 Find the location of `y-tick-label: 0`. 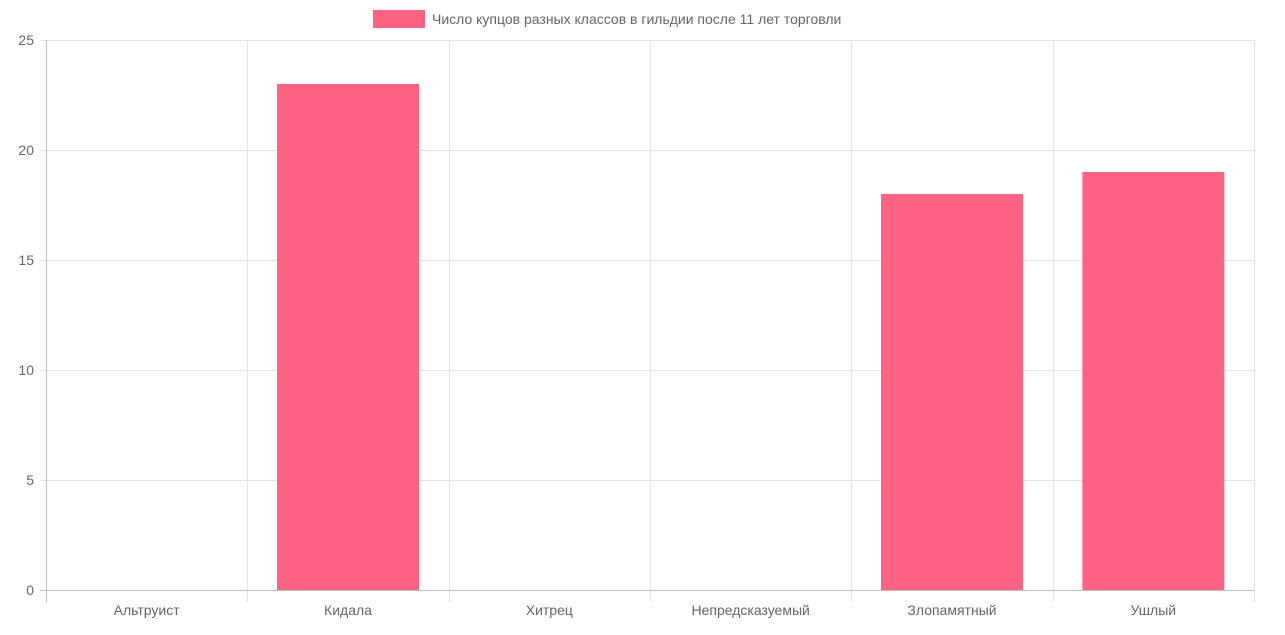

y-tick-label: 0 is located at coordinates (30, 590).